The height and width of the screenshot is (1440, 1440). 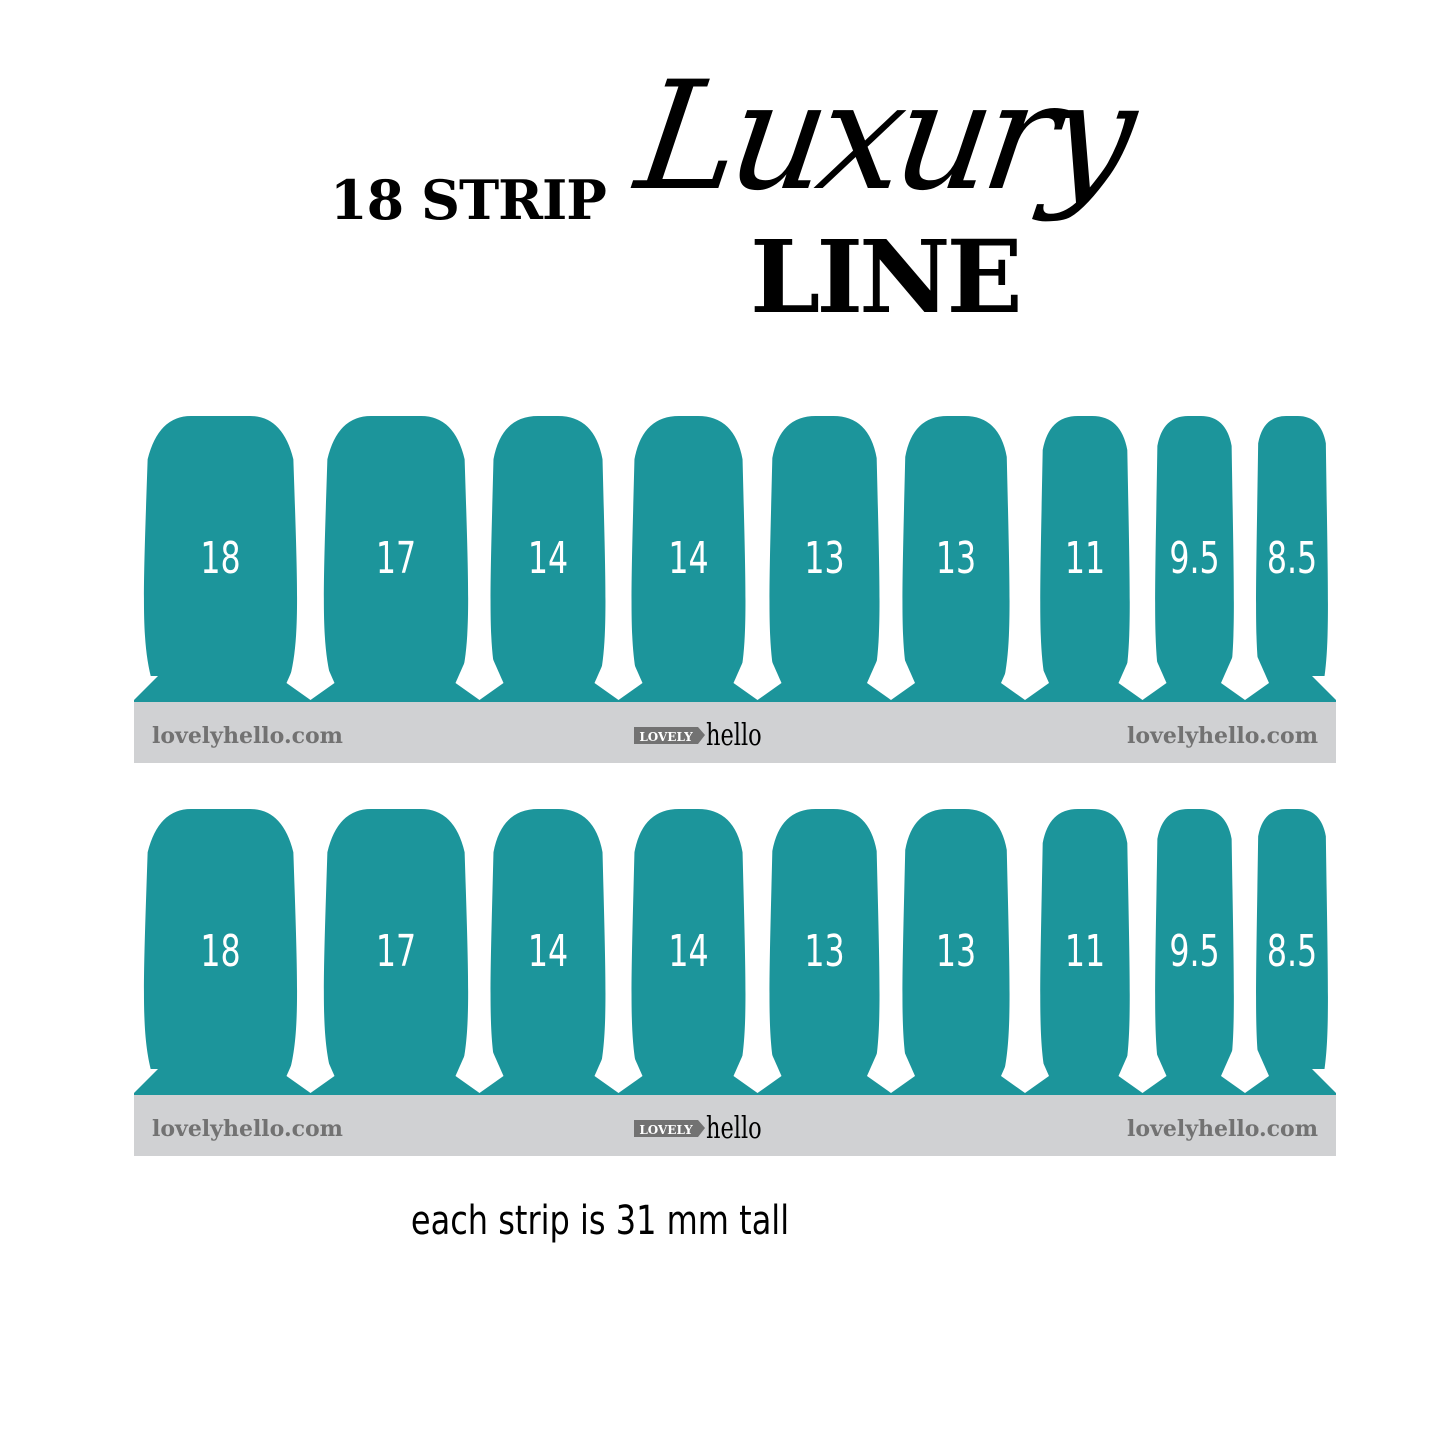 What do you see at coordinates (468, 200) in the screenshot?
I see `title-prefix: 18 STRIP` at bounding box center [468, 200].